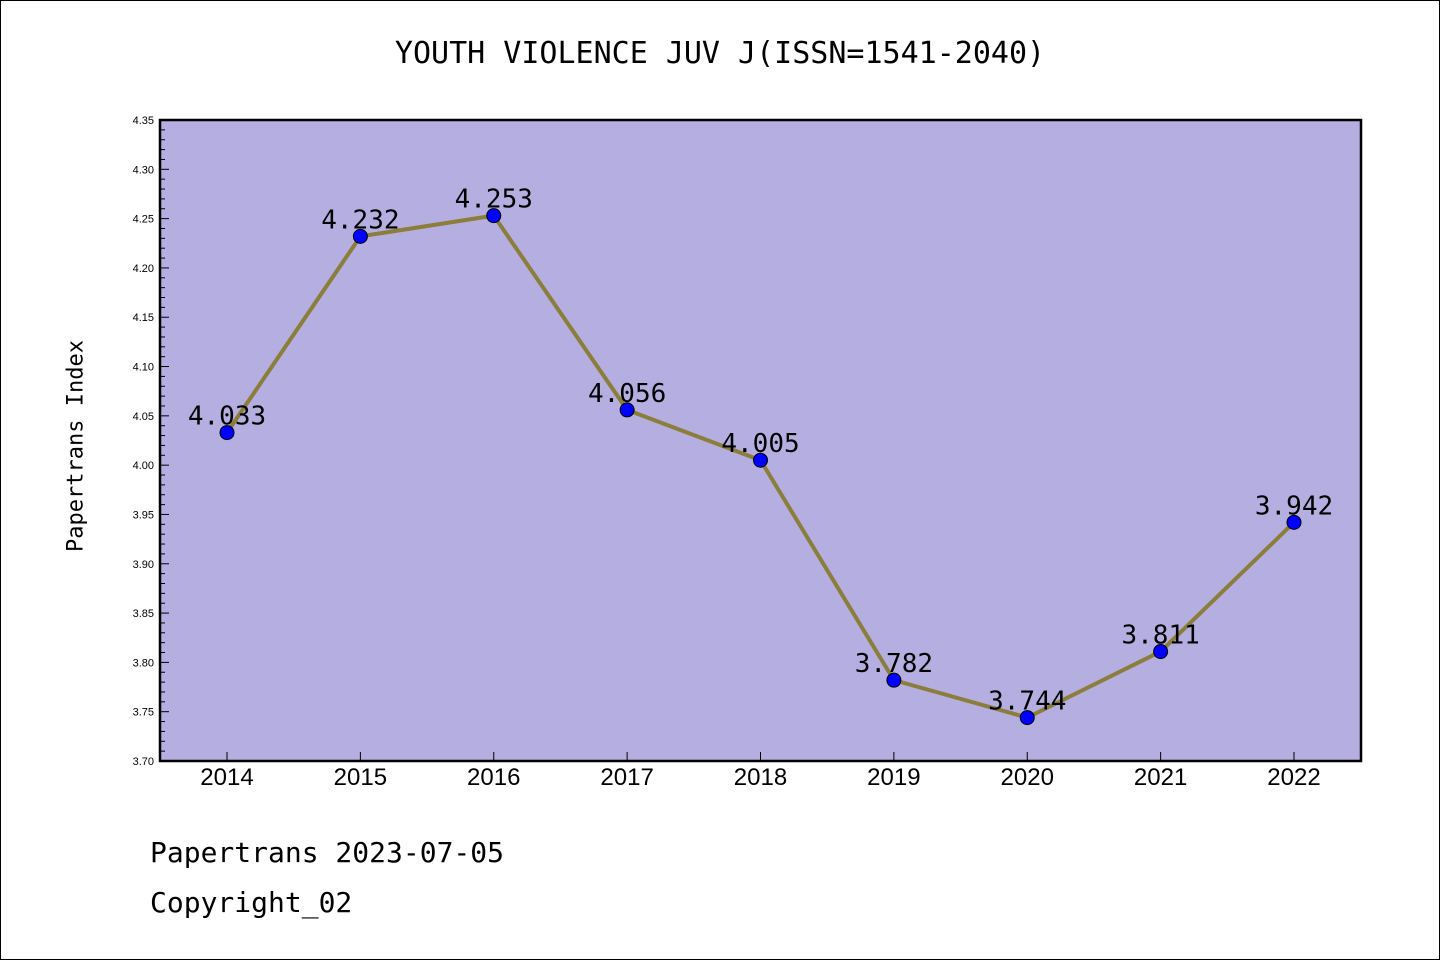 This screenshot has height=960, width=1440. What do you see at coordinates (494, 200) in the screenshot?
I see `data-label: 4.253` at bounding box center [494, 200].